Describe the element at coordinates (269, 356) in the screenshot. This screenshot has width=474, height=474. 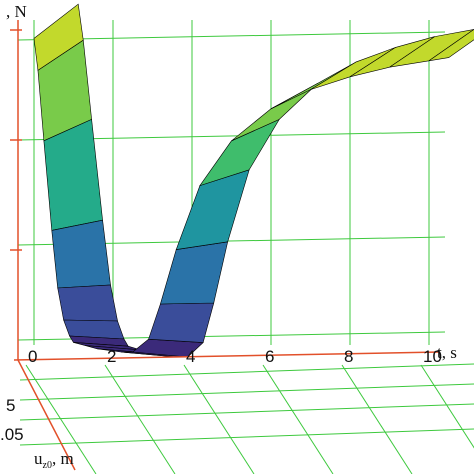
I see `x-tick-label: 6` at that location.